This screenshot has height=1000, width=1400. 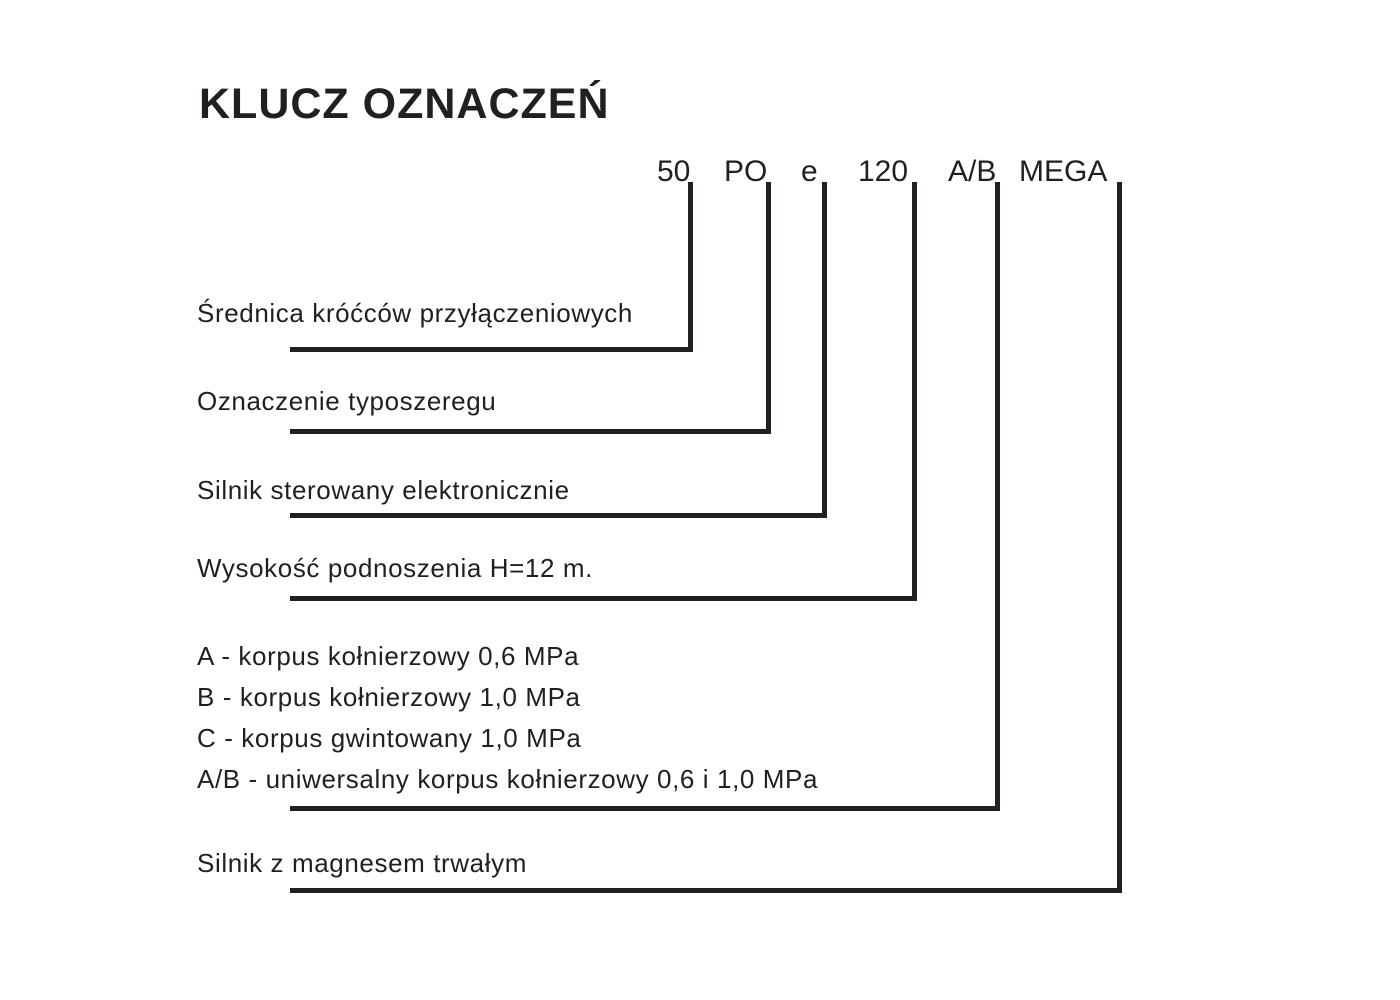 I want to click on connector-ab-vertical, so click(x=997, y=496).